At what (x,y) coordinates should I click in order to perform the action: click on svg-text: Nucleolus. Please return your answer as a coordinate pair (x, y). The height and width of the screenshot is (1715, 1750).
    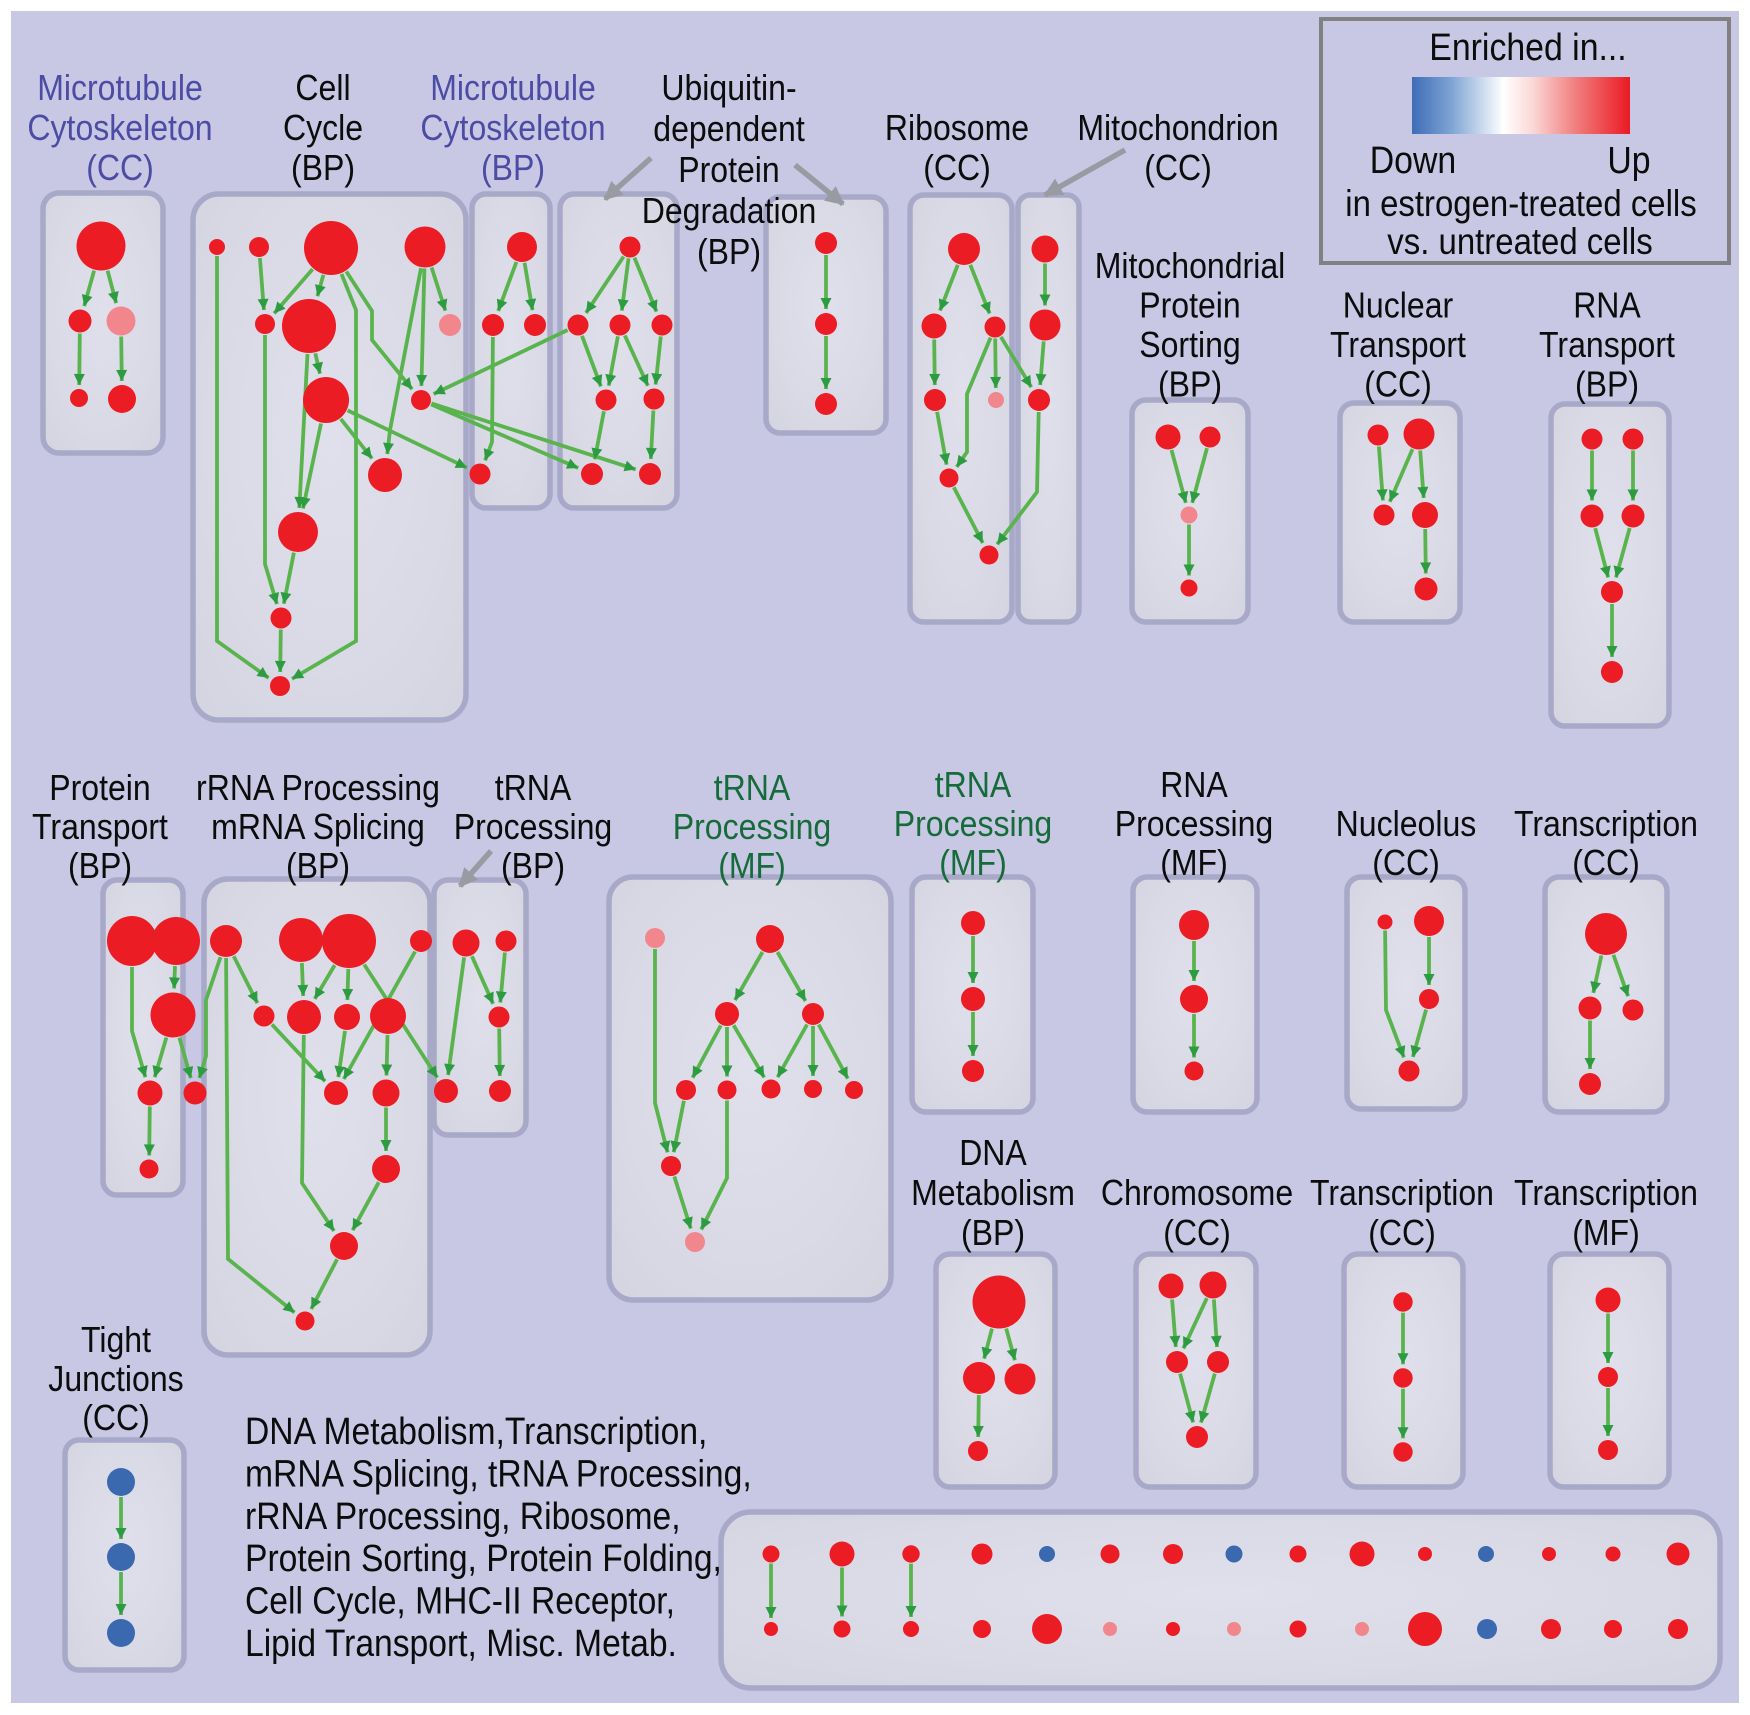
    Looking at the image, I should click on (1406, 823).